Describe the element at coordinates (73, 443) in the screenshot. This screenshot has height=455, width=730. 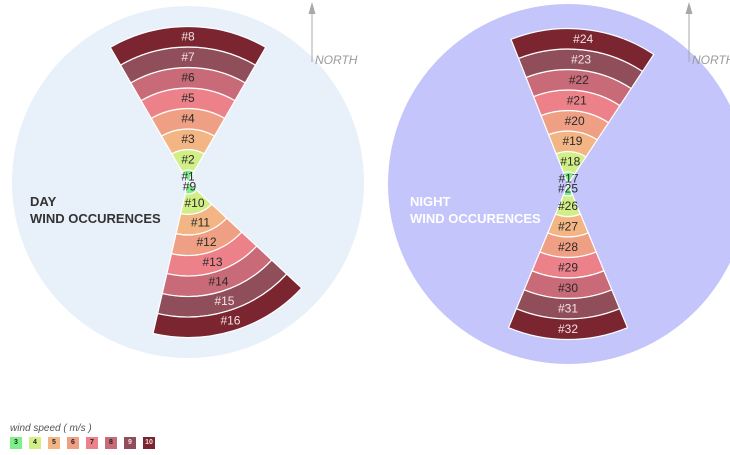
I see `legend-swatch: 6` at that location.